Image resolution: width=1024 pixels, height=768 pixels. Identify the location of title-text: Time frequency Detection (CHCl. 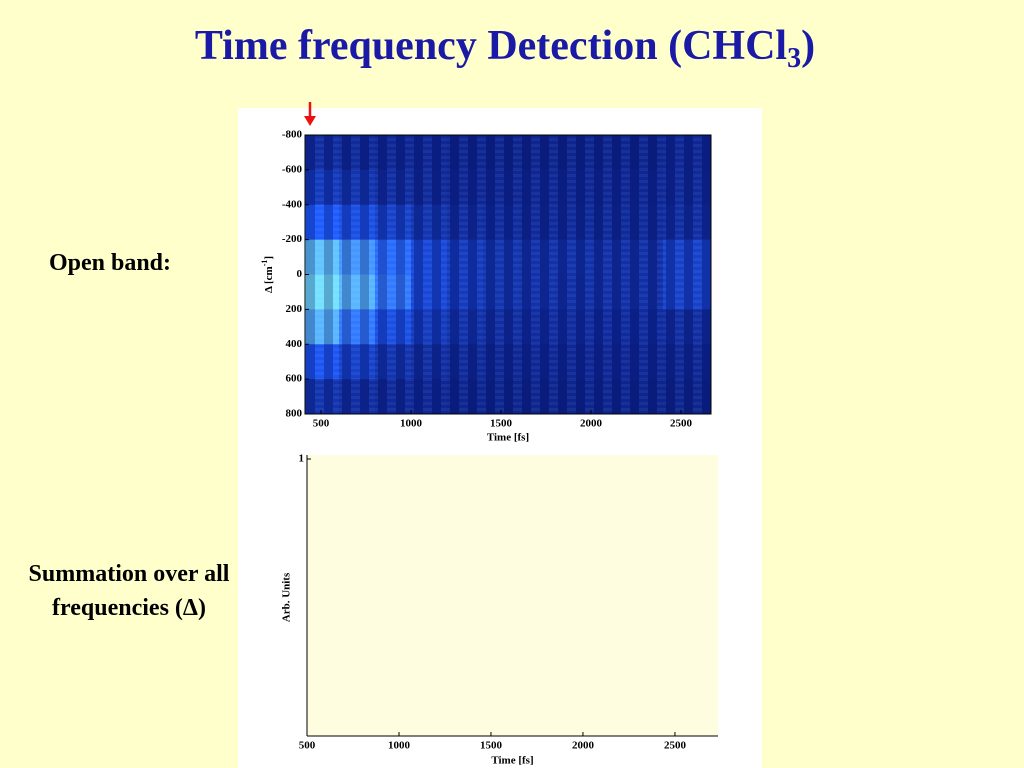
(491, 46).